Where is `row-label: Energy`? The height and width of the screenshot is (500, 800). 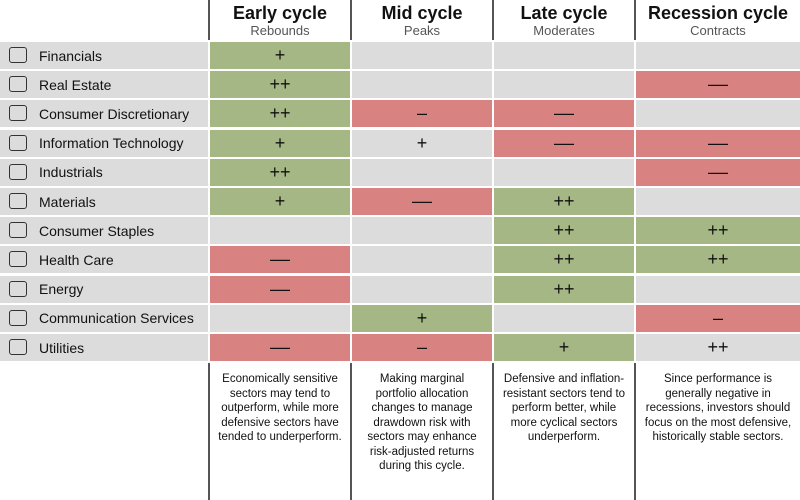 row-label: Energy is located at coordinates (104, 289).